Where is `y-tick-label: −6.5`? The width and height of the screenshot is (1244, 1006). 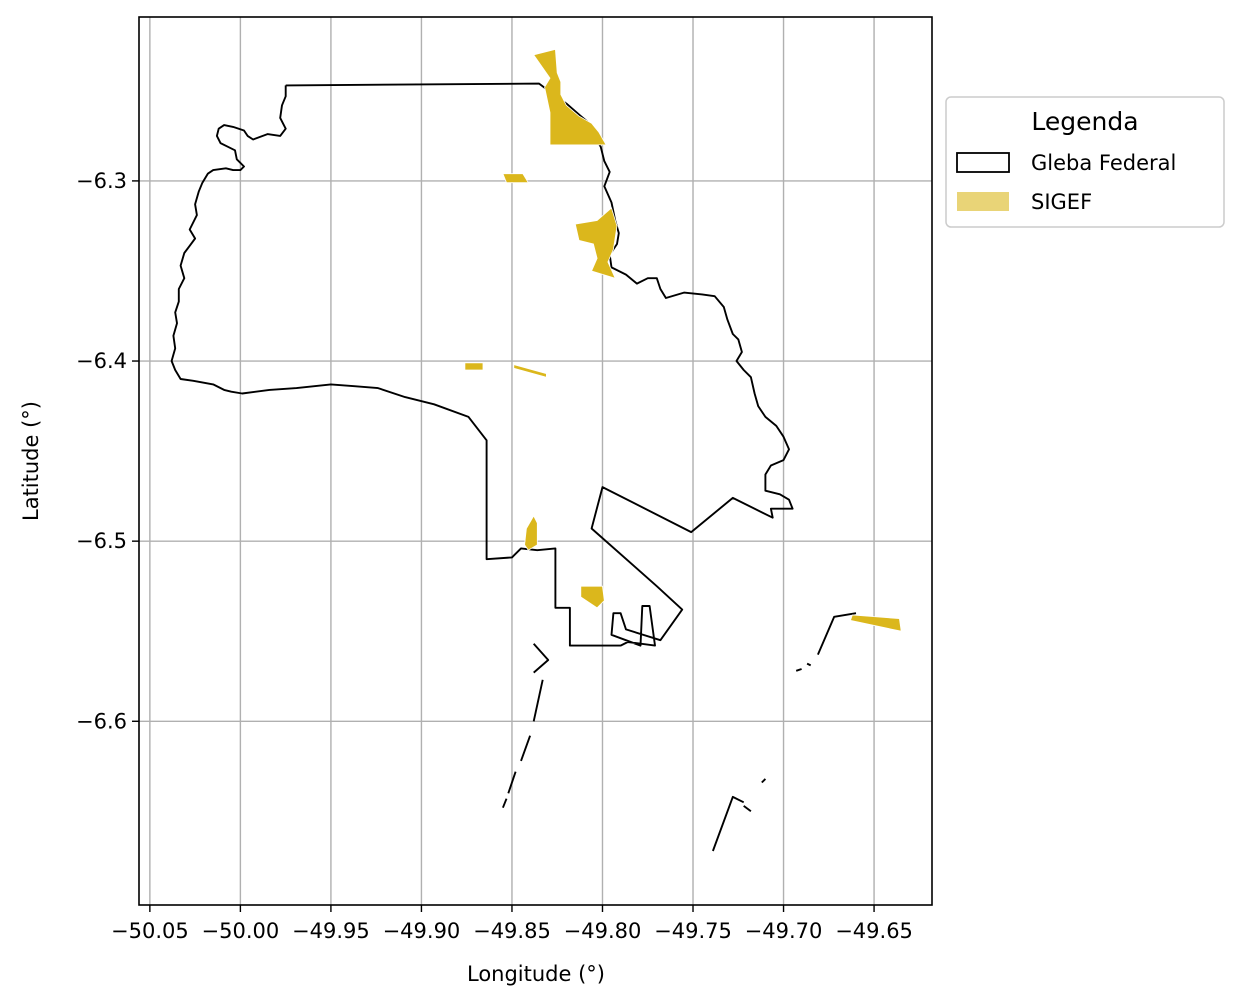
y-tick-label: −6.5 is located at coordinates (101, 541).